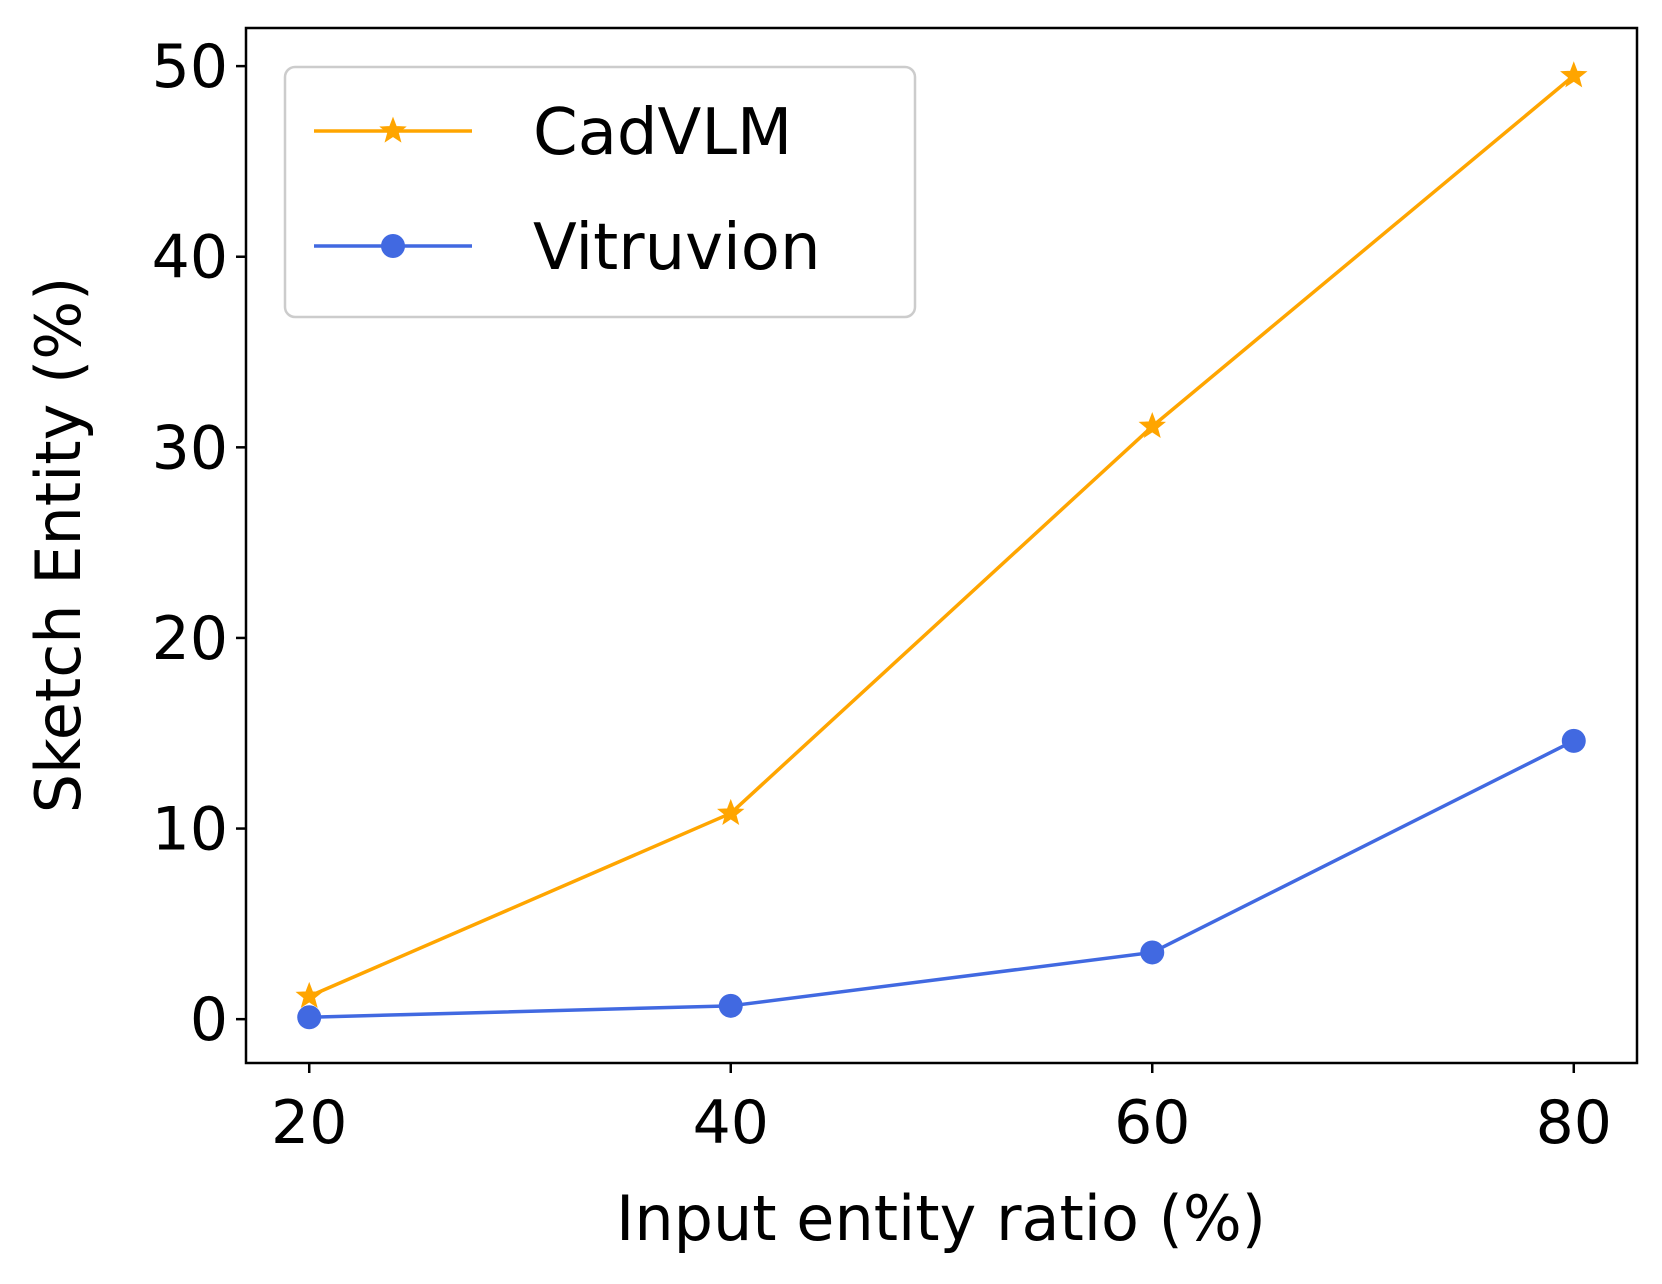 The image size is (1662, 1284). I want to click on x-axis-label: Input entity ratio (%), so click(941, 1218).